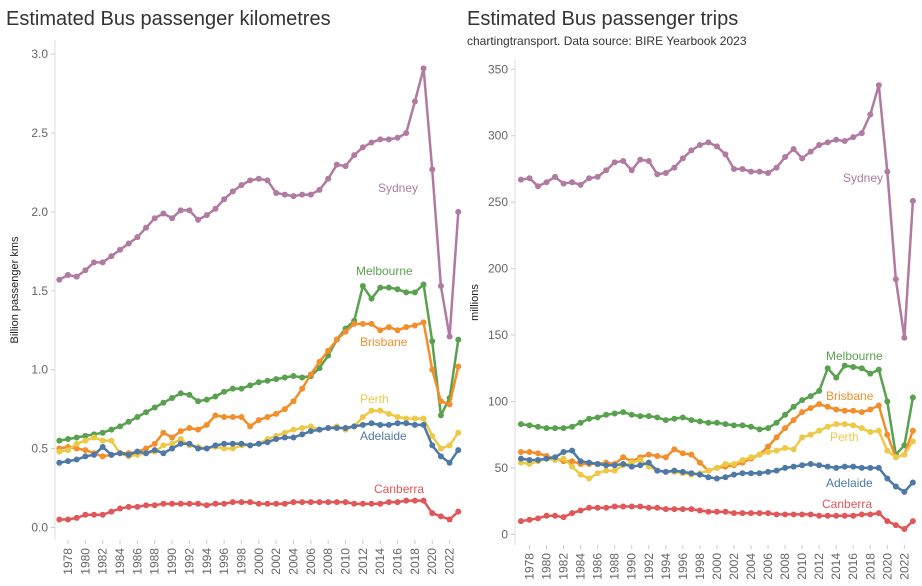  What do you see at coordinates (398, 188) in the screenshot?
I see `series-label: Sydney` at bounding box center [398, 188].